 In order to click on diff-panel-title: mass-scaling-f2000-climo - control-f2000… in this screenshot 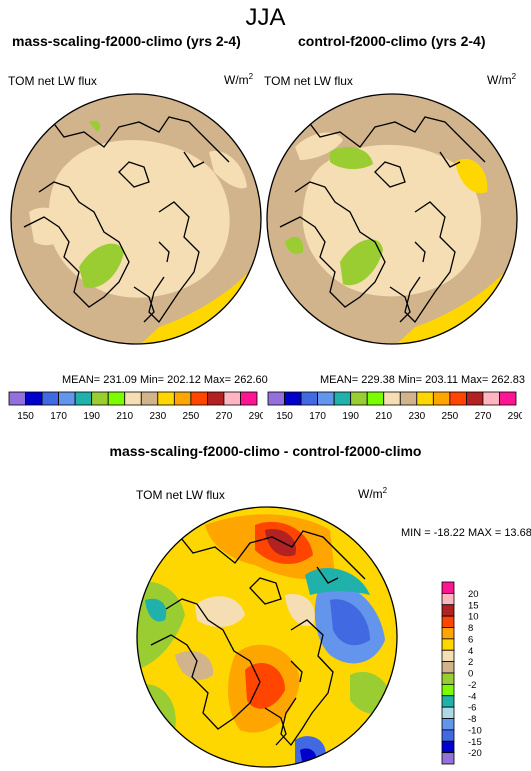, I will do `click(265, 451)`.